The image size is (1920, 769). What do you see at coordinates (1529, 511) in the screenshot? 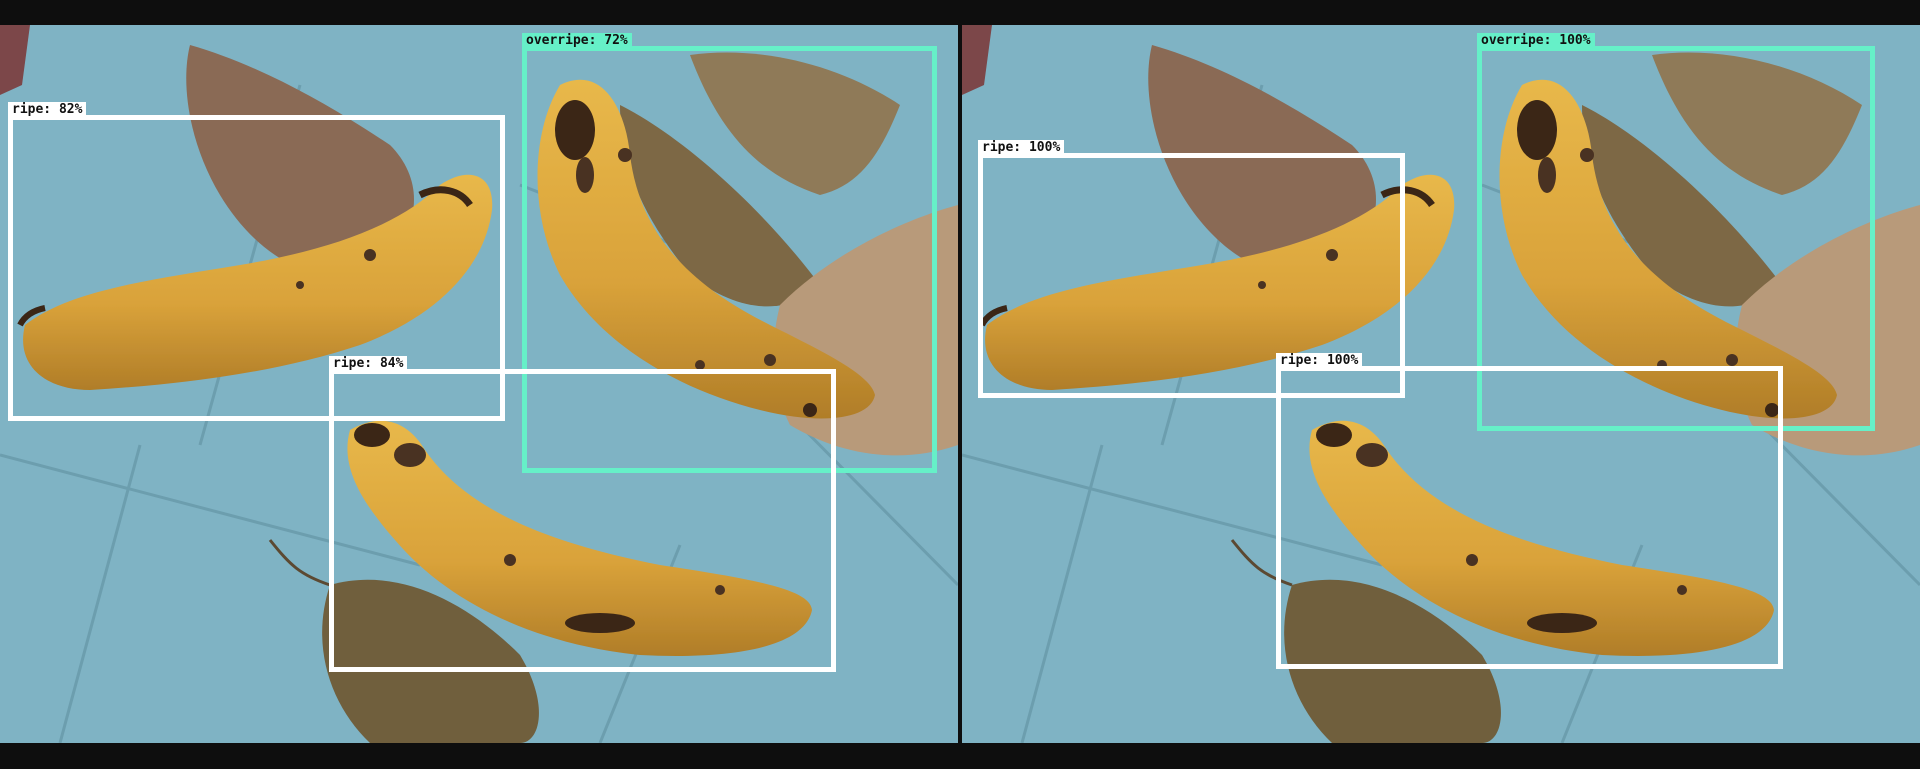
I see `bounding-box-ripe-2: ripe: 100%` at bounding box center [1529, 511].